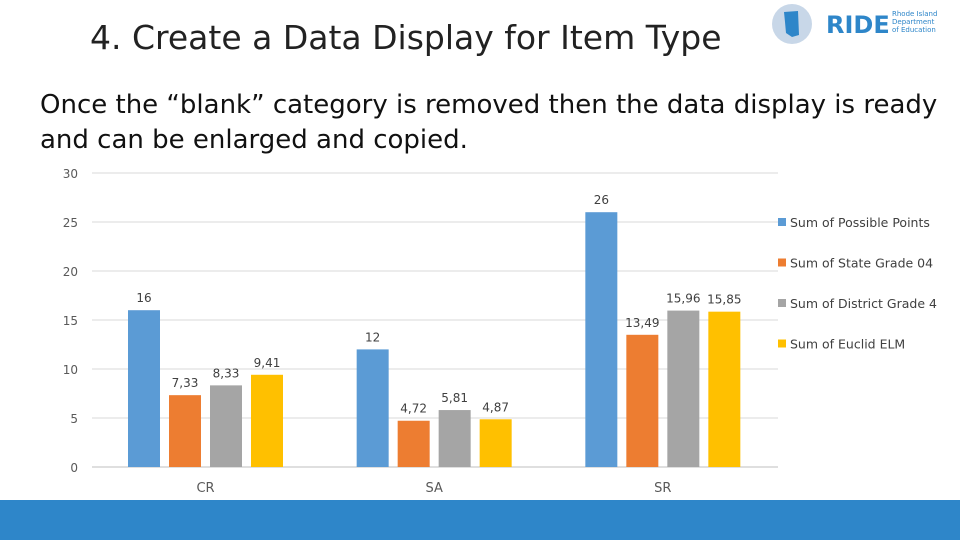 The width and height of the screenshot is (960, 540). Describe the element at coordinates (858, 25) in the screenshot. I see `logo-text: RIDE` at that location.